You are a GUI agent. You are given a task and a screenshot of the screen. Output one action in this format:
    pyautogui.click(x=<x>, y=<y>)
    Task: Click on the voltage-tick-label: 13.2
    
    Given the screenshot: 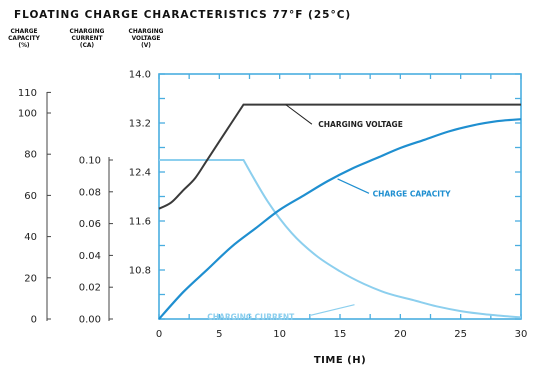 What is the action you would take?
    pyautogui.click(x=140, y=124)
    